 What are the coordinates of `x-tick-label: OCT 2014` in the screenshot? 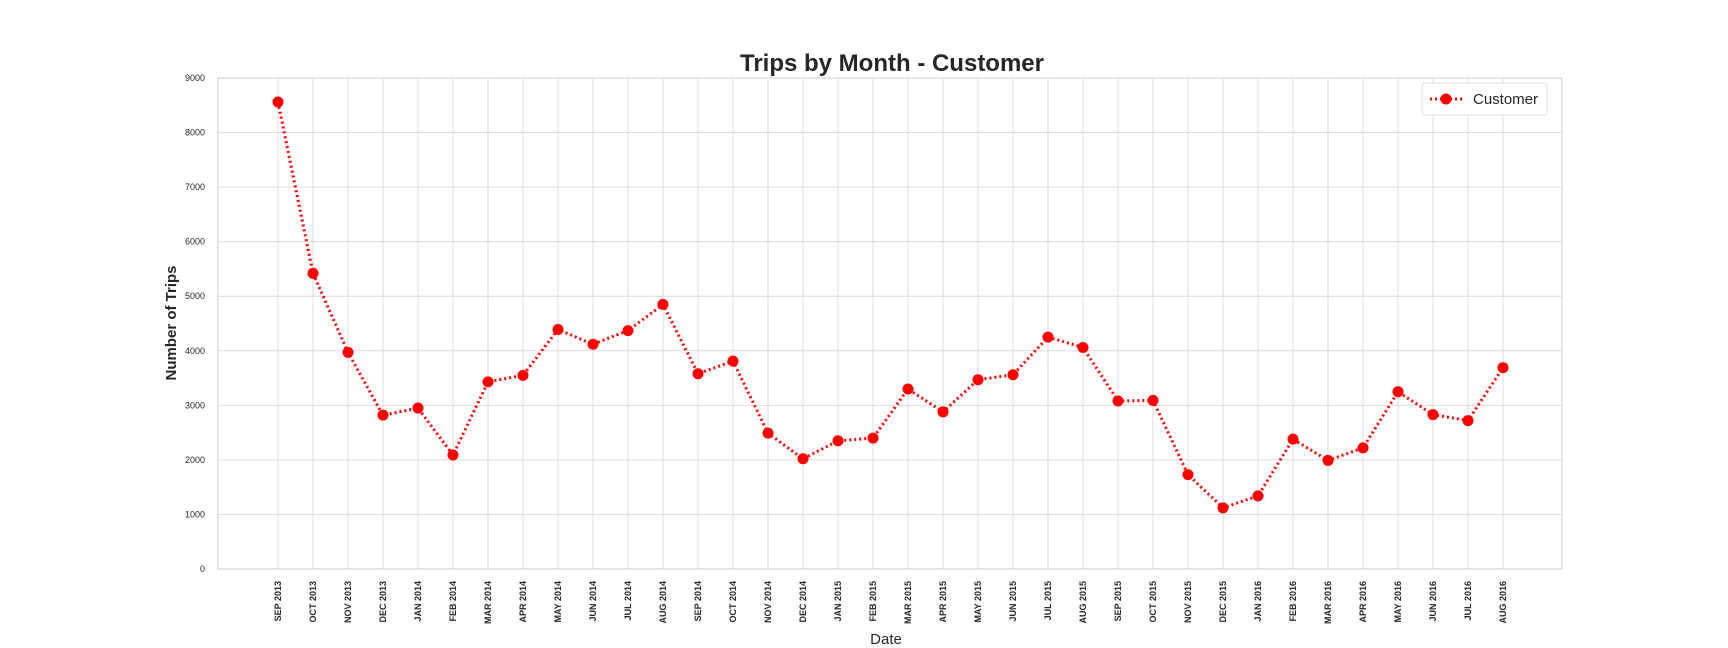 It's located at (733, 602).